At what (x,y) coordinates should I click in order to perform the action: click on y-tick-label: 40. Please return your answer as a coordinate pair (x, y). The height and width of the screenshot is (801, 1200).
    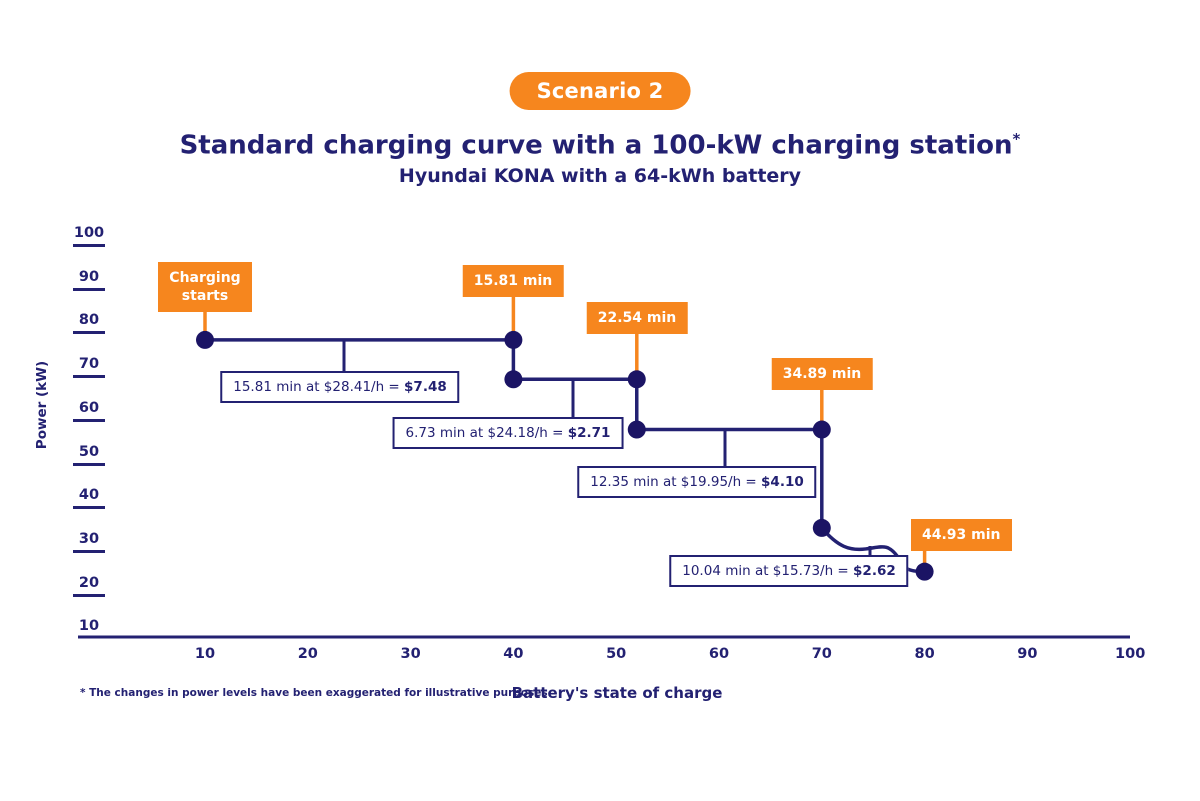
    Looking at the image, I should click on (89, 498).